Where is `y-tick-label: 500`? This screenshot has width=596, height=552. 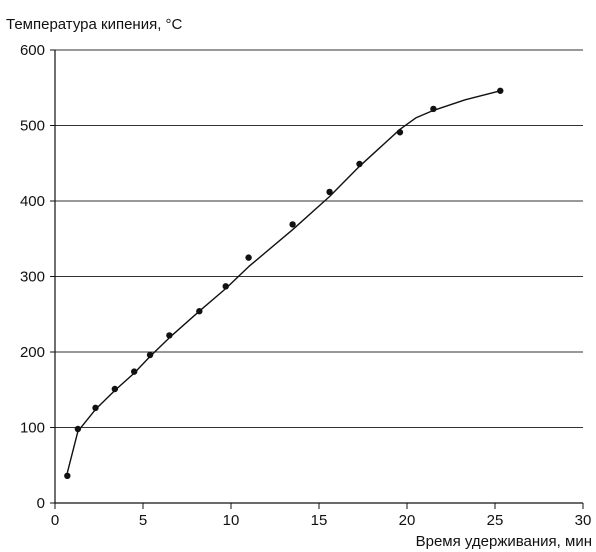 y-tick-label: 500 is located at coordinates (32, 126).